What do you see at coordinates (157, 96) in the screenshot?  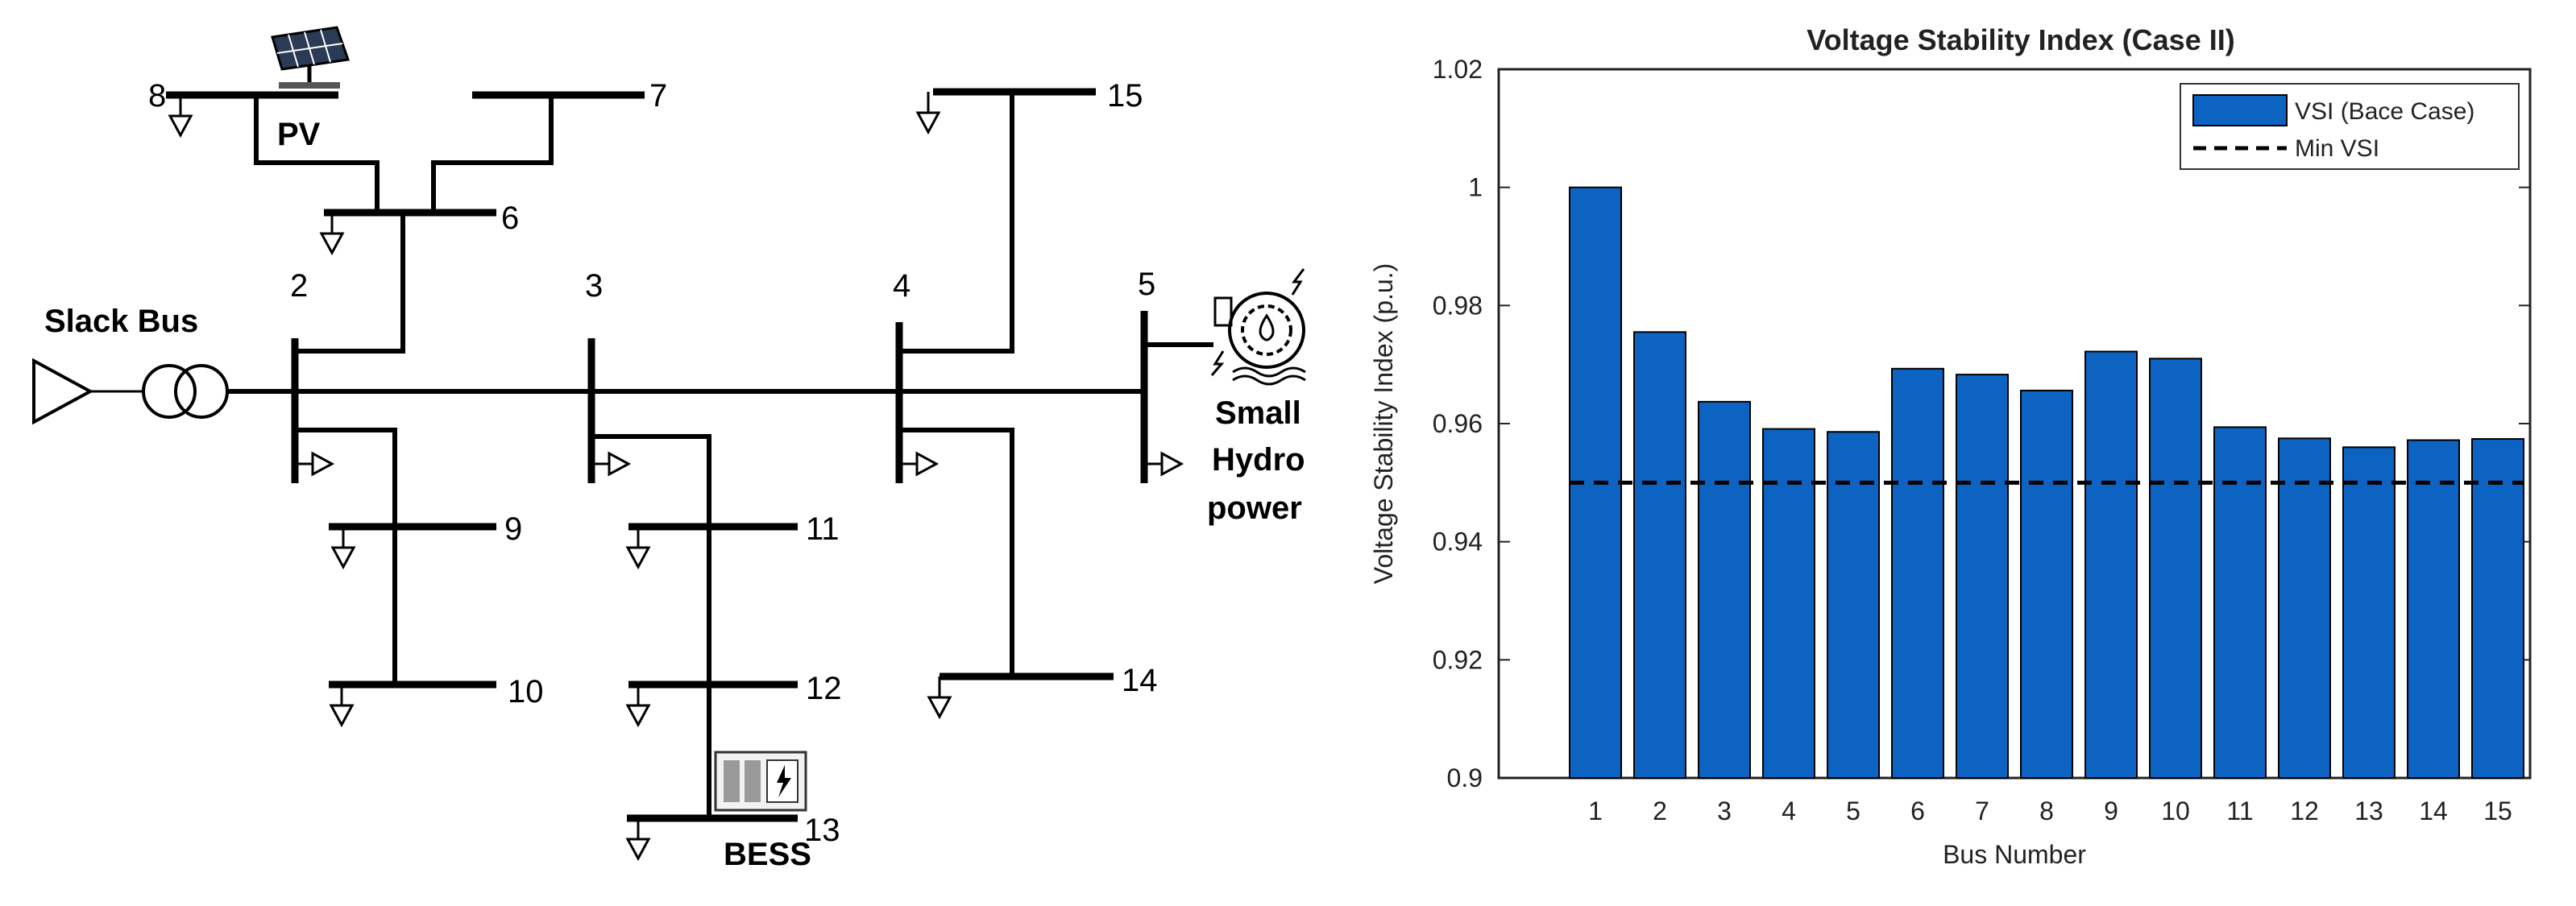 I see `bus-8-label: 8` at bounding box center [157, 96].